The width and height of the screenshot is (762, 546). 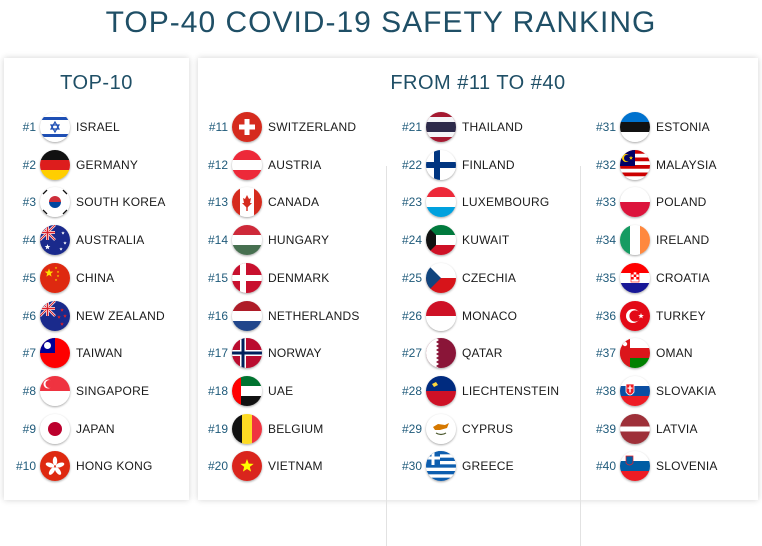 I want to click on ranking-row: #30 GREECE, so click(x=454, y=466).